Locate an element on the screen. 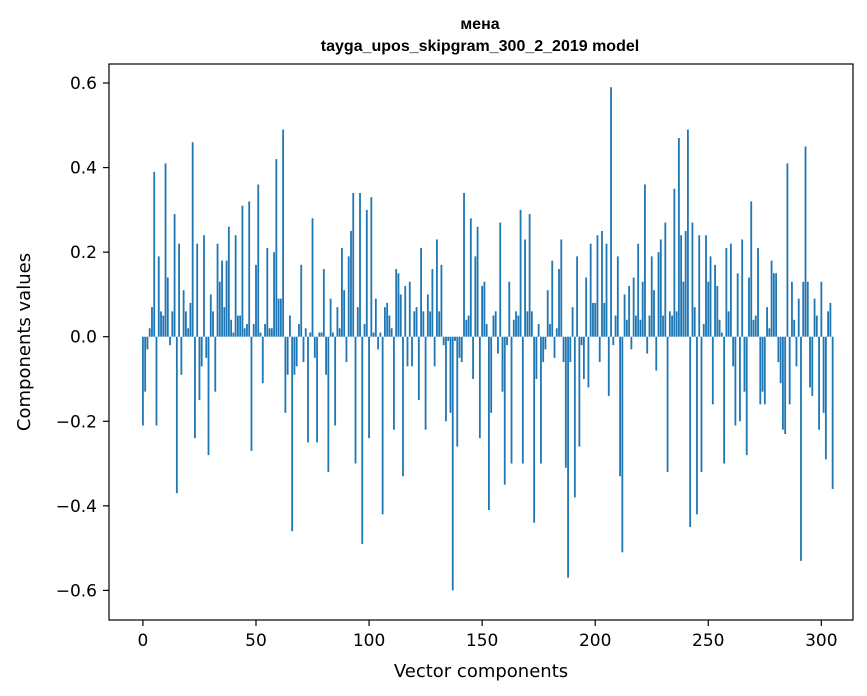  y-tick-label: 0.4 is located at coordinates (83, 169).